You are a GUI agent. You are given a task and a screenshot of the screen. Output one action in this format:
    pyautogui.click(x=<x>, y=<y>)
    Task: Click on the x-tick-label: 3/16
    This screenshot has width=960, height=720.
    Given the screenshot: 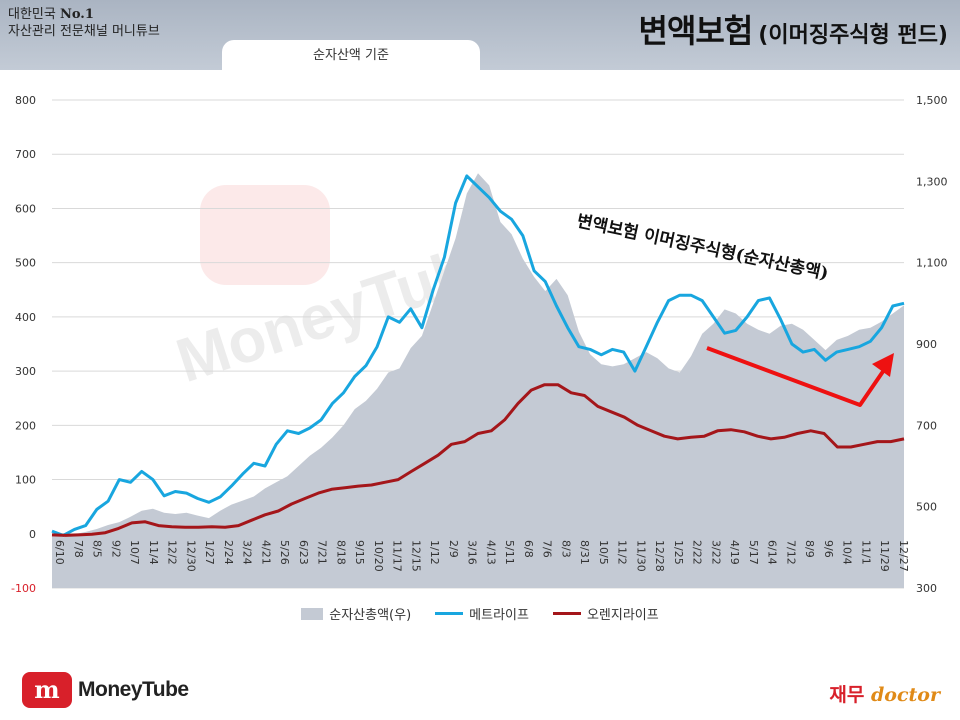 What is the action you would take?
    pyautogui.click(x=472, y=552)
    